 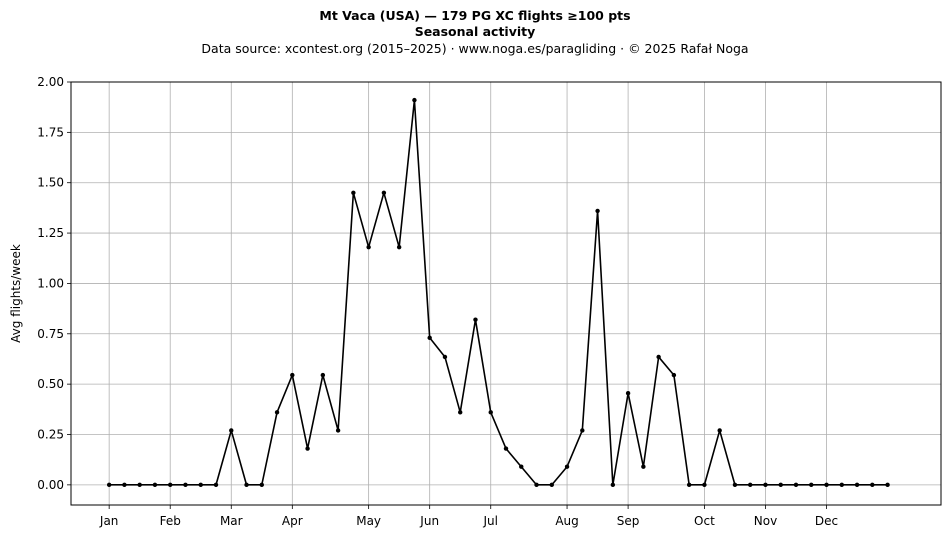 I want to click on y-tick-label: 0.50, so click(x=50, y=384).